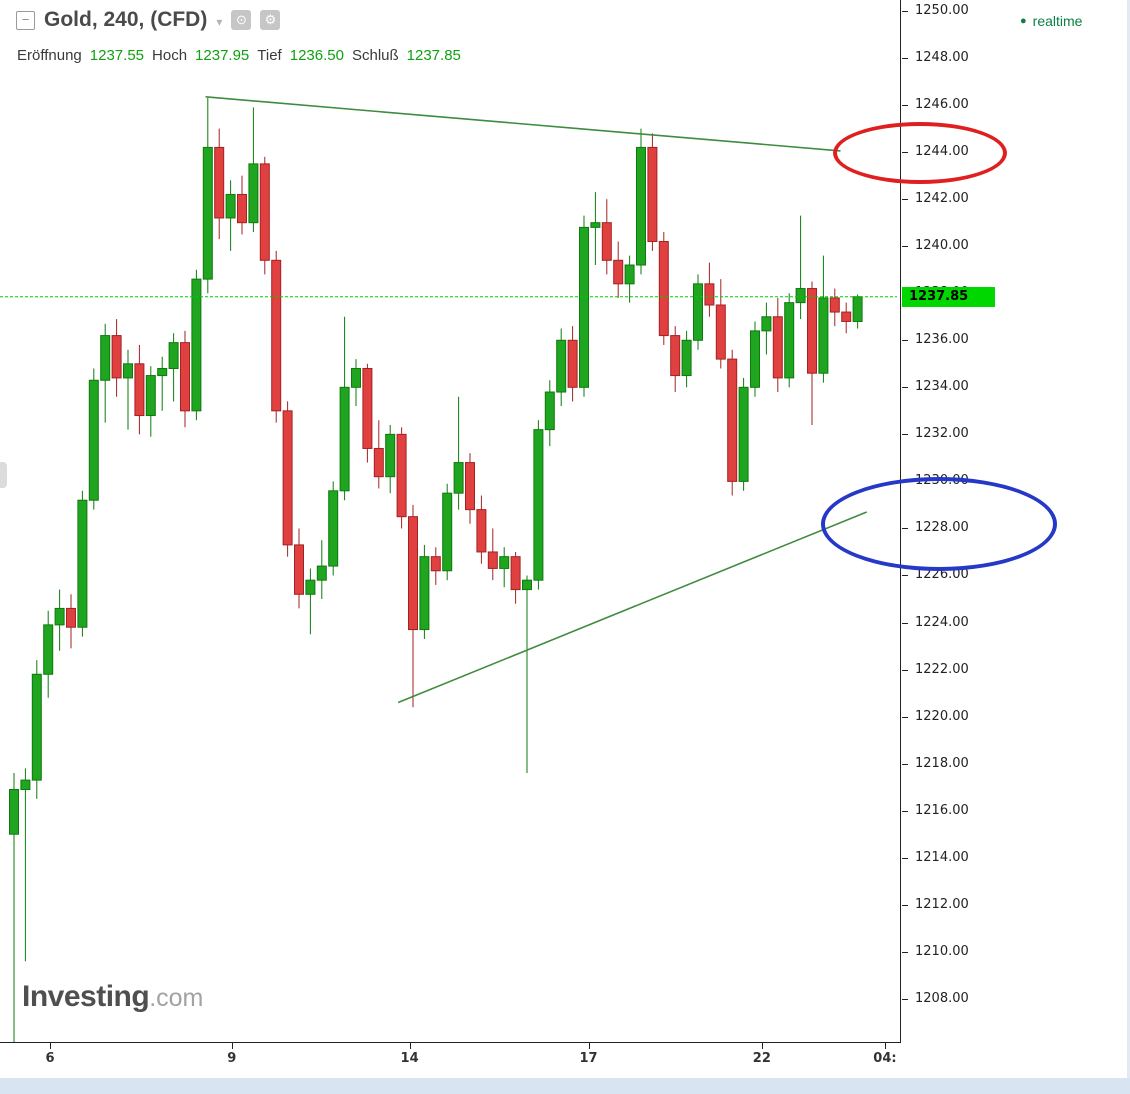  What do you see at coordinates (565, 1086) in the screenshot?
I see `bottom-scrollbar-area` at bounding box center [565, 1086].